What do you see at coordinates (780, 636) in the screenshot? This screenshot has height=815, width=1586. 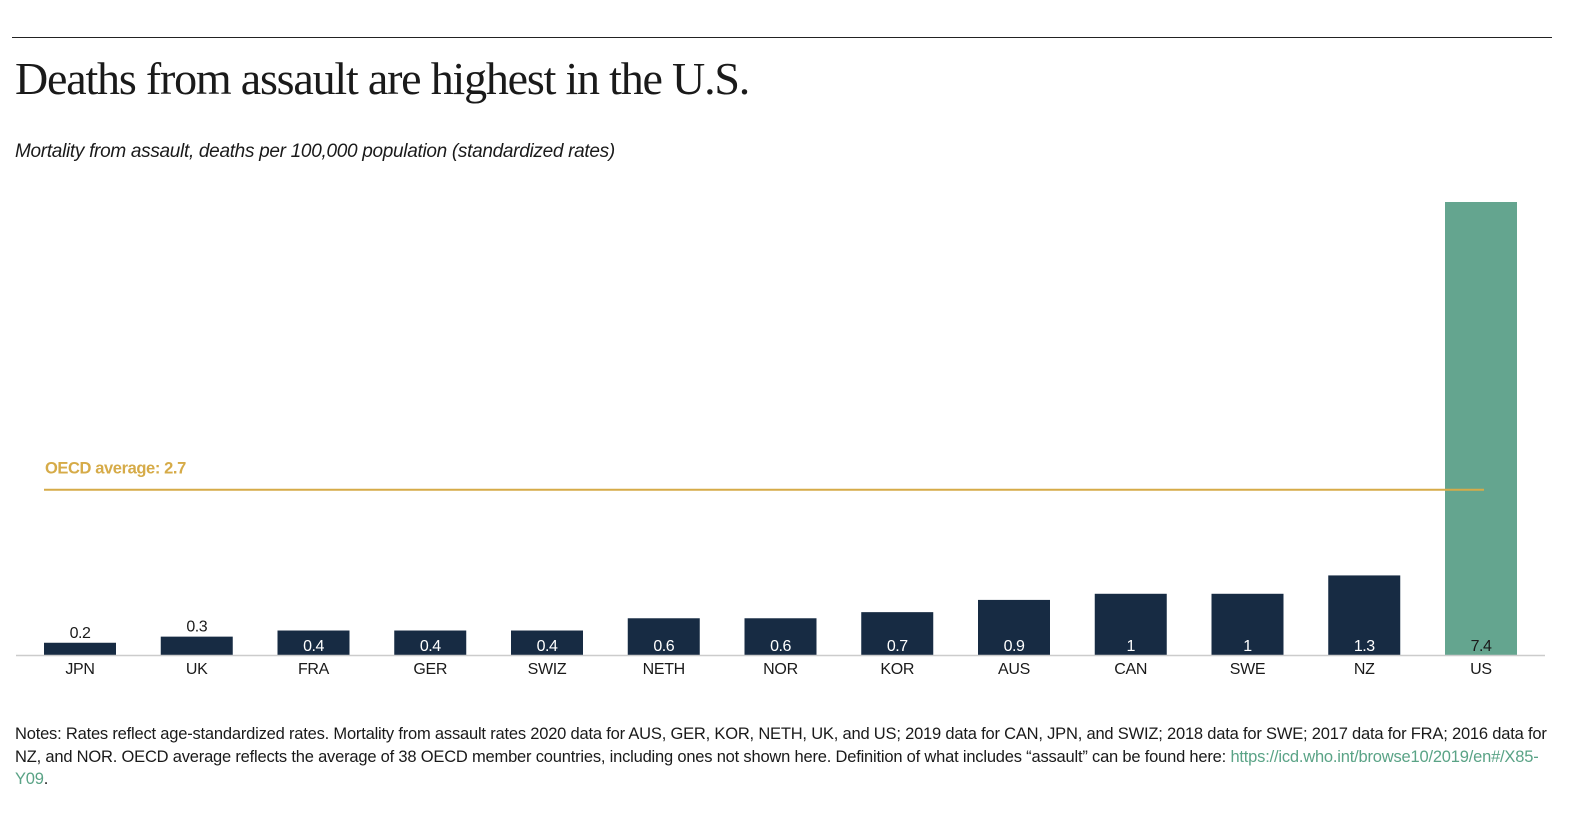 I see `bar-nor` at bounding box center [780, 636].